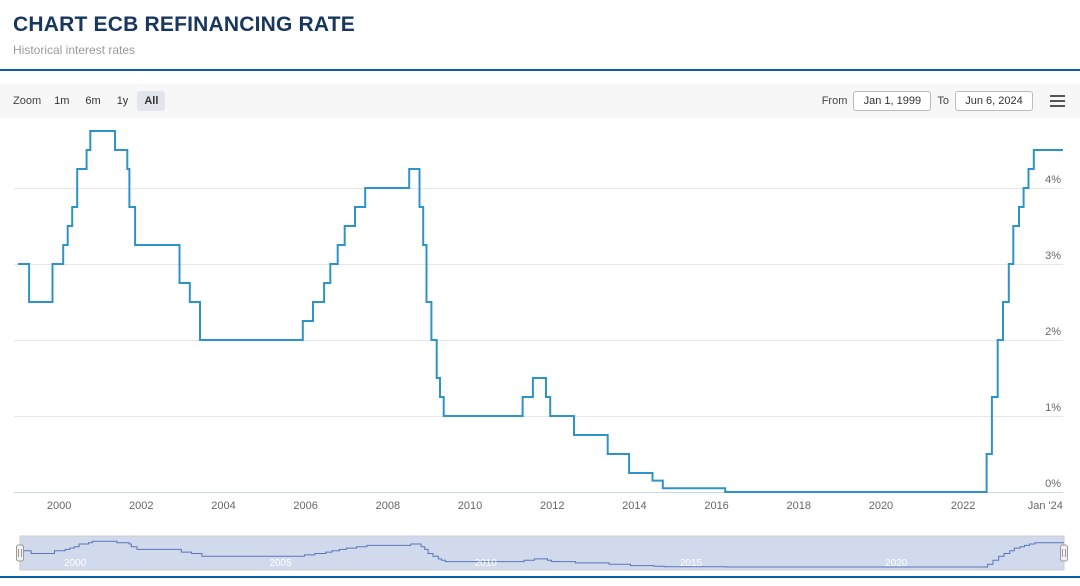 The width and height of the screenshot is (1080, 586). Describe the element at coordinates (1053, 180) in the screenshot. I see `y-axis-label: 4%` at that location.